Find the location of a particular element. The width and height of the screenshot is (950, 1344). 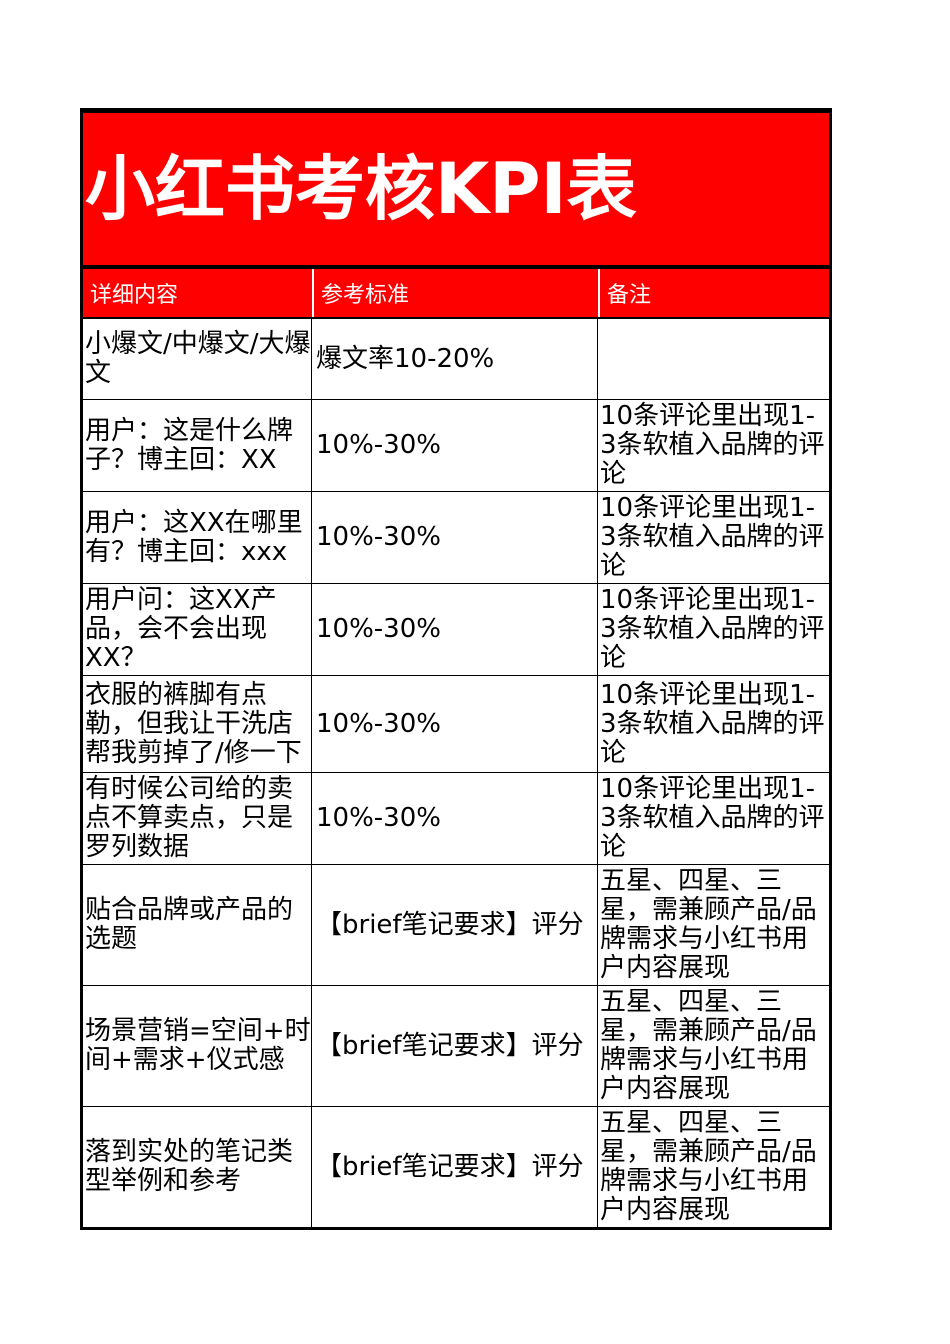

table-header-row: 详细内容 参考标准 备注 is located at coordinates (456, 294).